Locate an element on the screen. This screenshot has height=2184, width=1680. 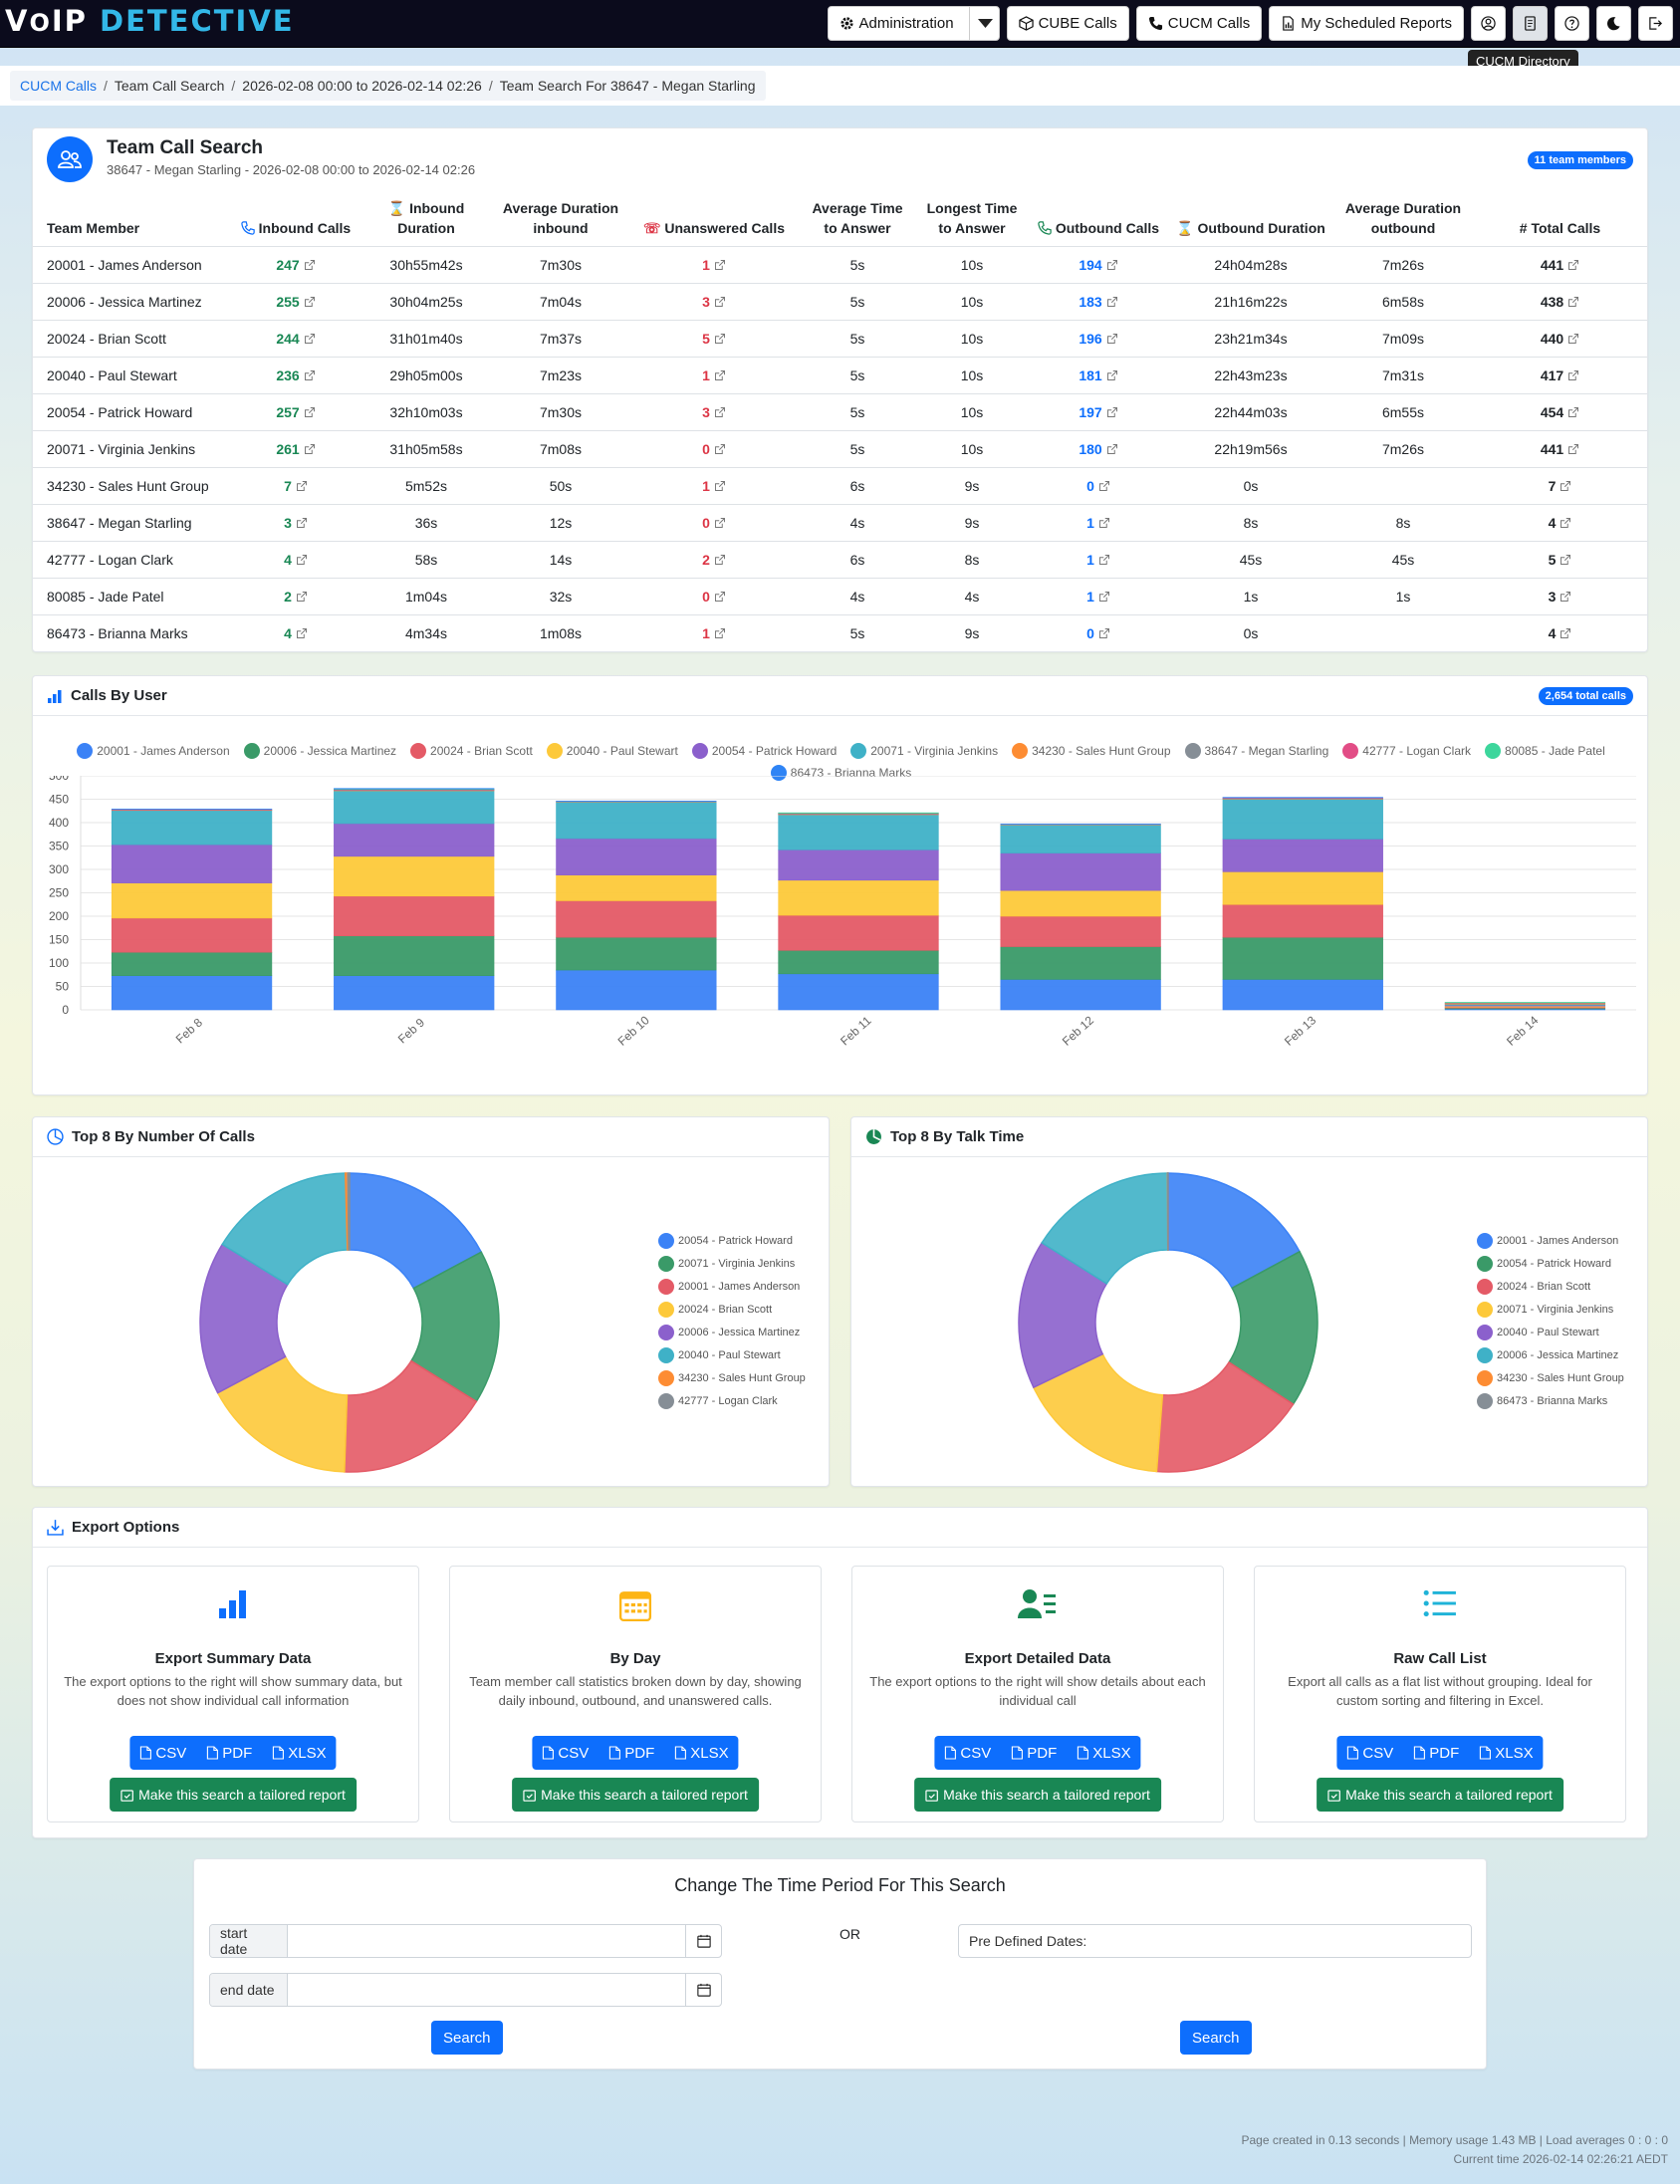
legend-item: 34230 - Sales Hunt Group is located at coordinates (732, 1377).